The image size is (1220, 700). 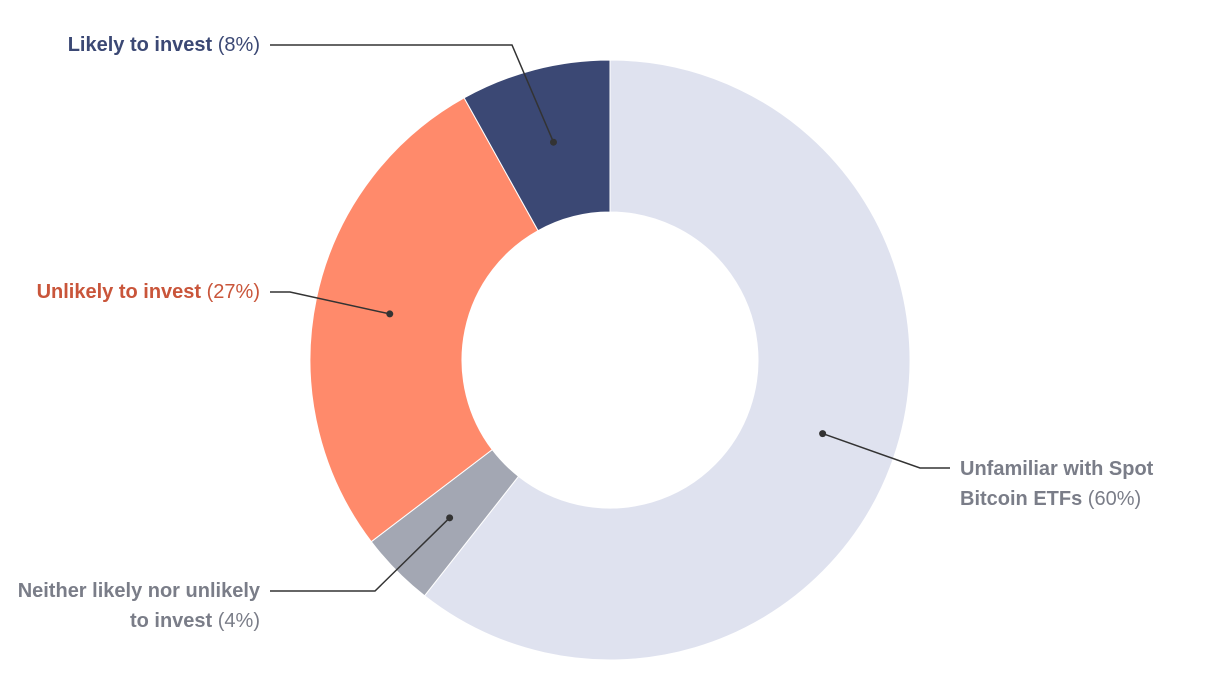 What do you see at coordinates (1114, 499) in the screenshot?
I see `value-label: (60%)` at bounding box center [1114, 499].